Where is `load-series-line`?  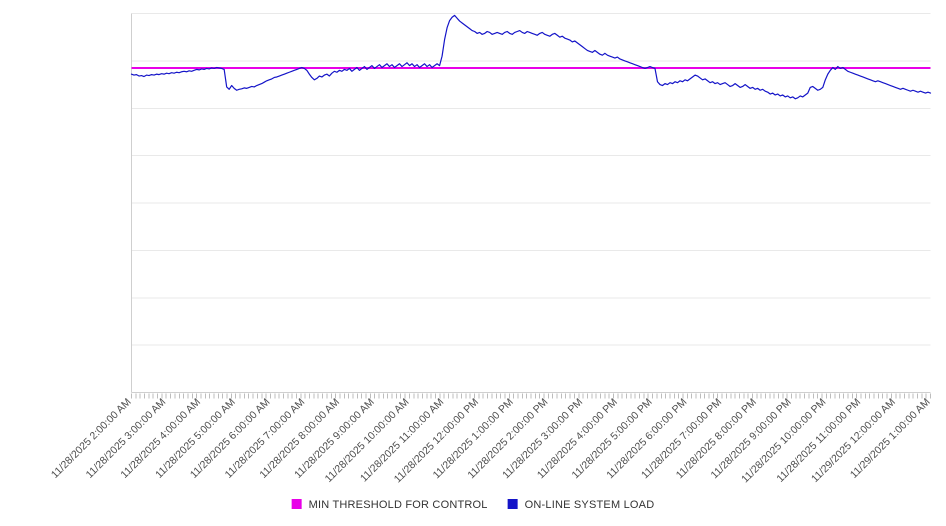 load-series-line is located at coordinates (531, 57).